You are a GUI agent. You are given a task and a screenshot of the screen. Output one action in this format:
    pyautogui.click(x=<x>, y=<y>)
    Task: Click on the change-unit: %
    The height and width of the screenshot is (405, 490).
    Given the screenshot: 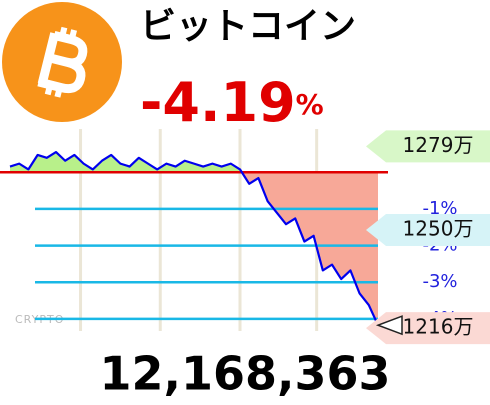 What is the action you would take?
    pyautogui.click(x=310, y=104)
    